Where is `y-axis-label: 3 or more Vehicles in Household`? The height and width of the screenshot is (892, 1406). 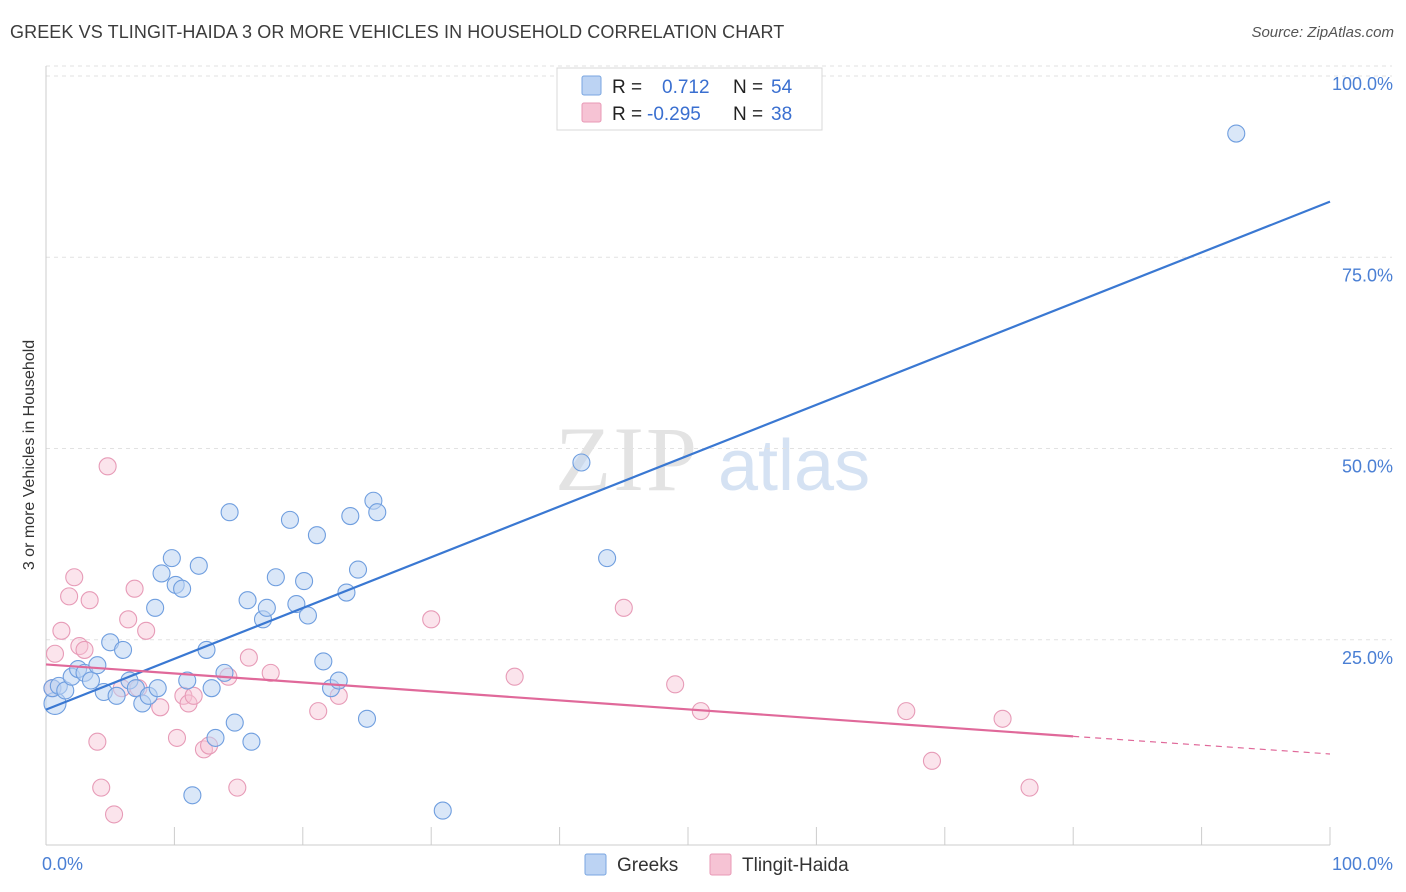 y-axis-label: 3 or more Vehicles in Household is located at coordinates (29, 455).